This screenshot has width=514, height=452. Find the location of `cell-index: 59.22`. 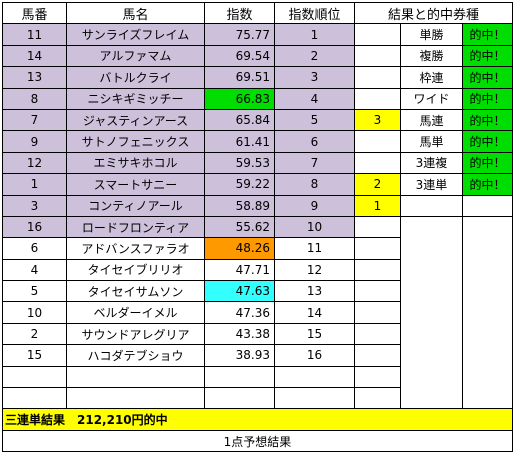

cell-index: 59.22 is located at coordinates (239, 184).